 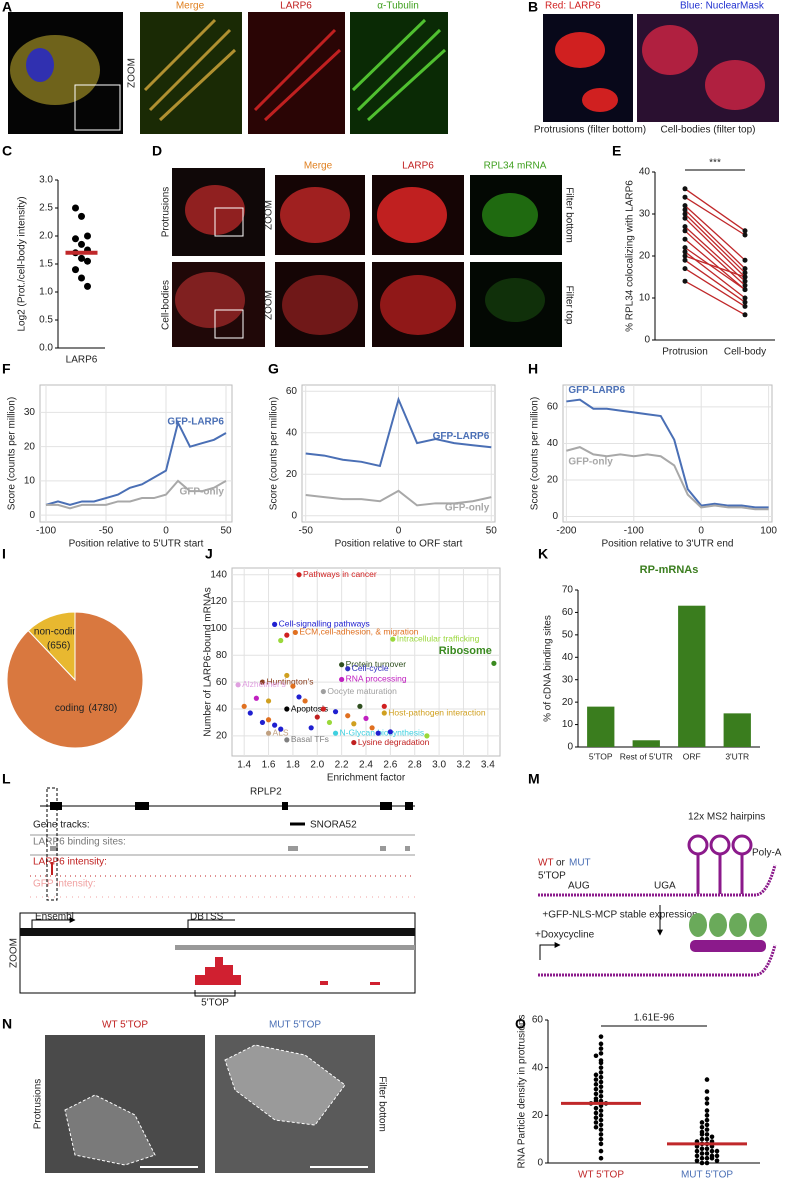 What do you see at coordinates (568, 634) in the screenshot?
I see `y-tick-label: 50` at bounding box center [568, 634].